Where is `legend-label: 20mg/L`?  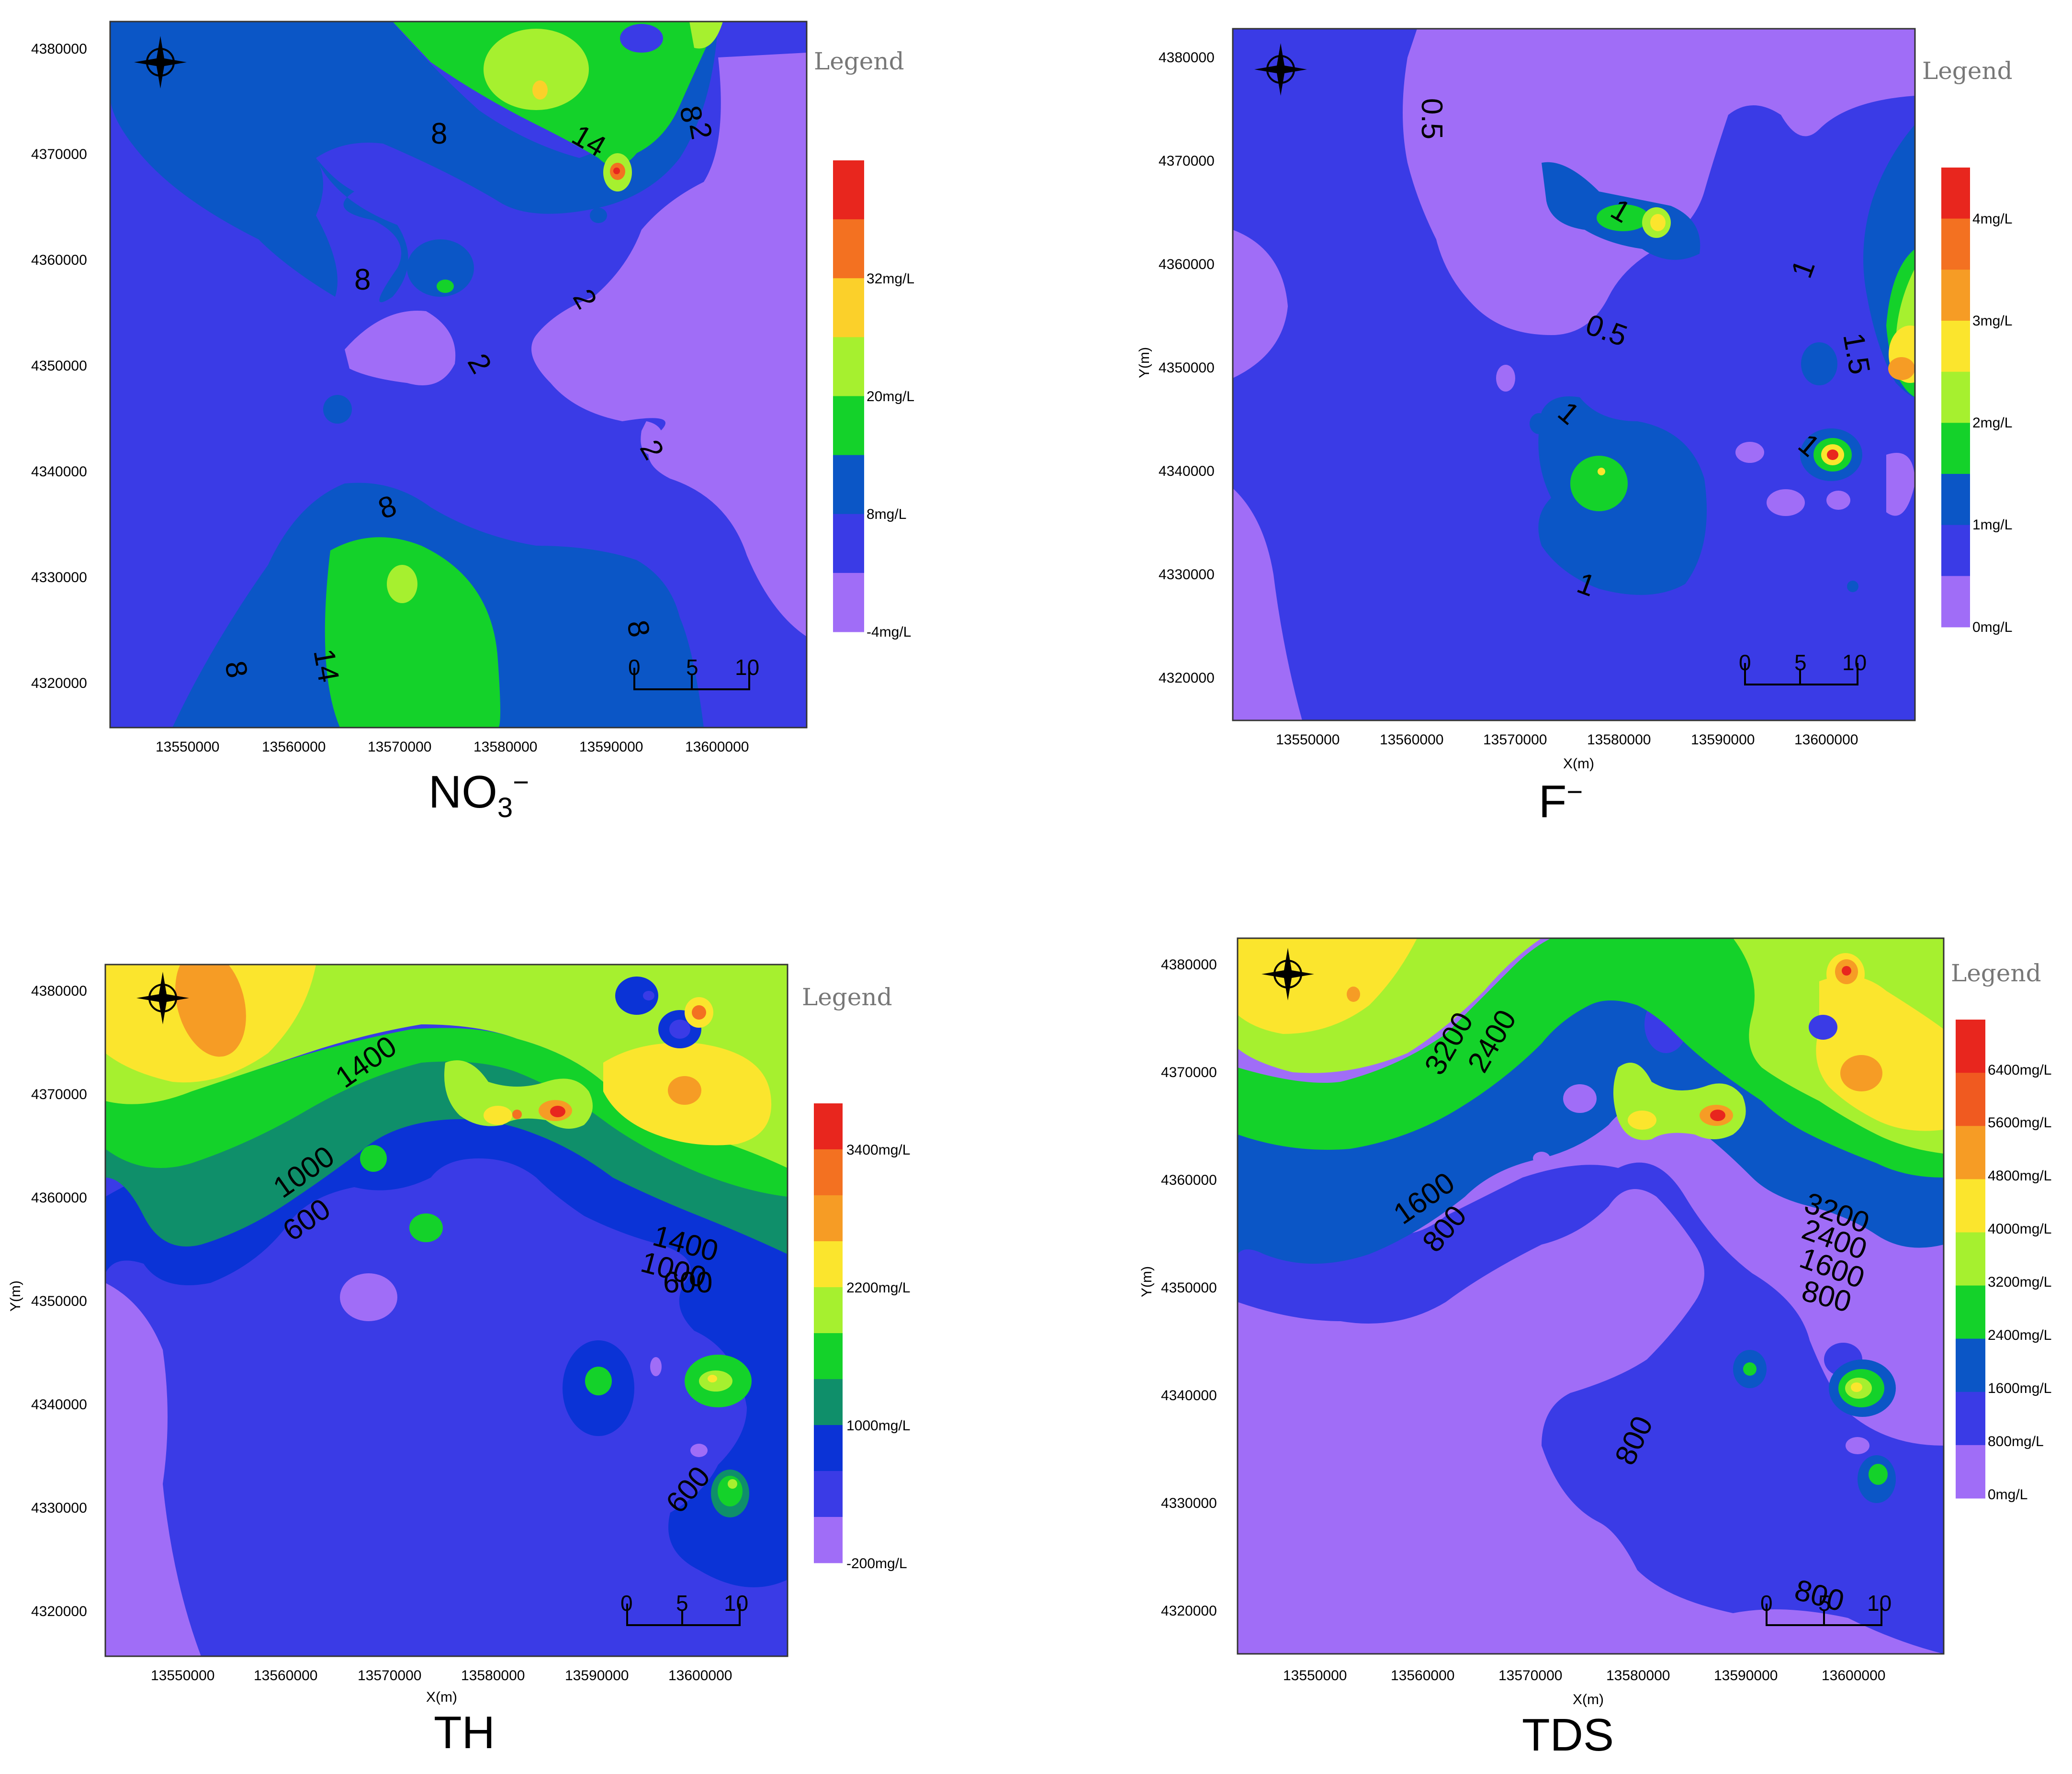 legend-label: 20mg/L is located at coordinates (890, 396).